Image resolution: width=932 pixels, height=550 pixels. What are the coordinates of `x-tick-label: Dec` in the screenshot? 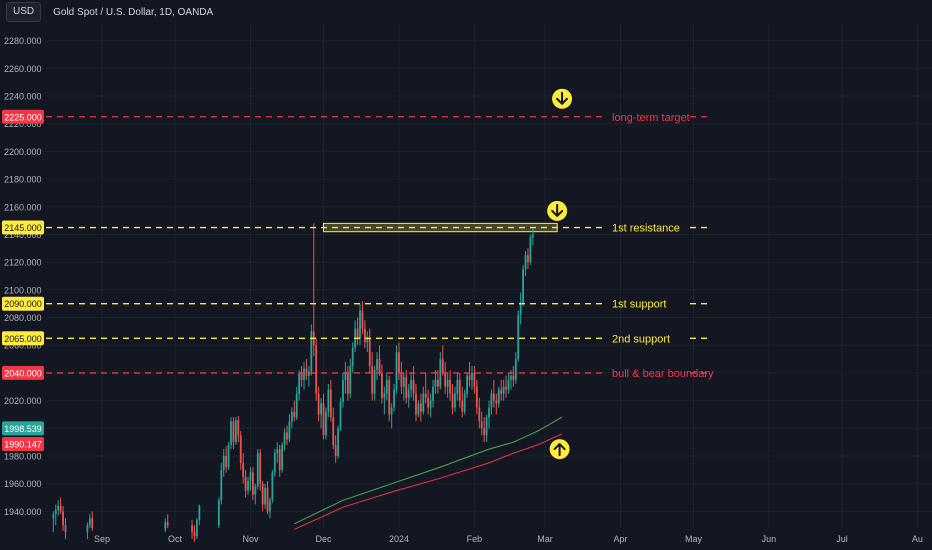 It's located at (323, 539).